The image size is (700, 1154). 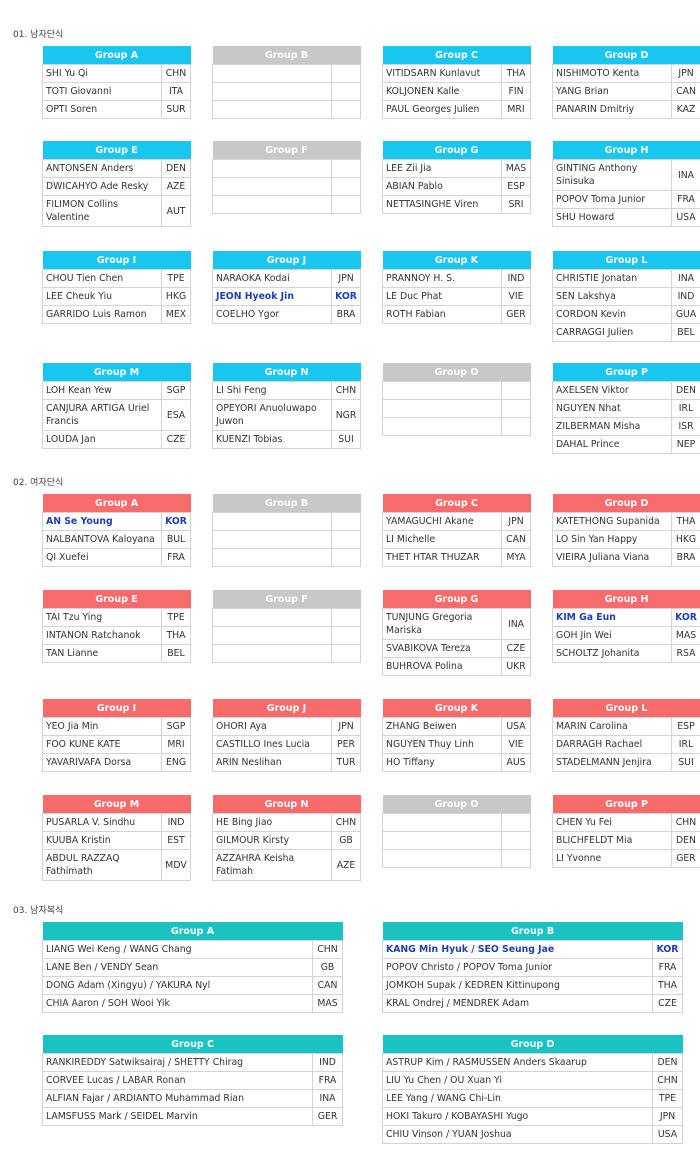 I want to click on group-header: Group N, so click(x=286, y=804).